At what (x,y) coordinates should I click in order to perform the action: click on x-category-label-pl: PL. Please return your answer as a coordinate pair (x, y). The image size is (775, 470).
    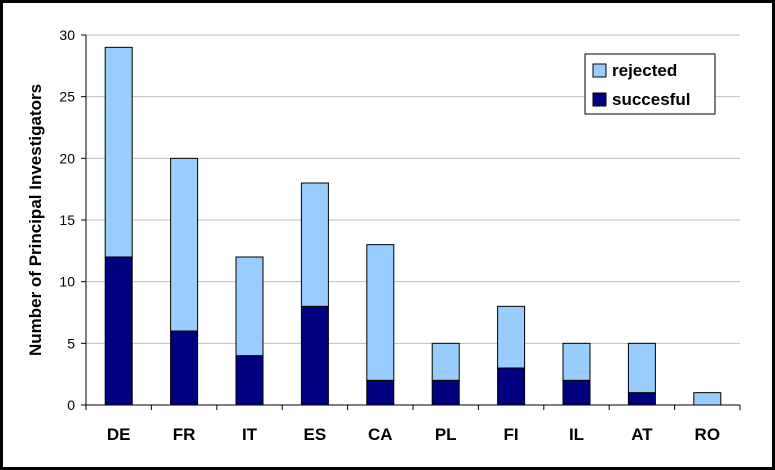
    Looking at the image, I should click on (446, 434).